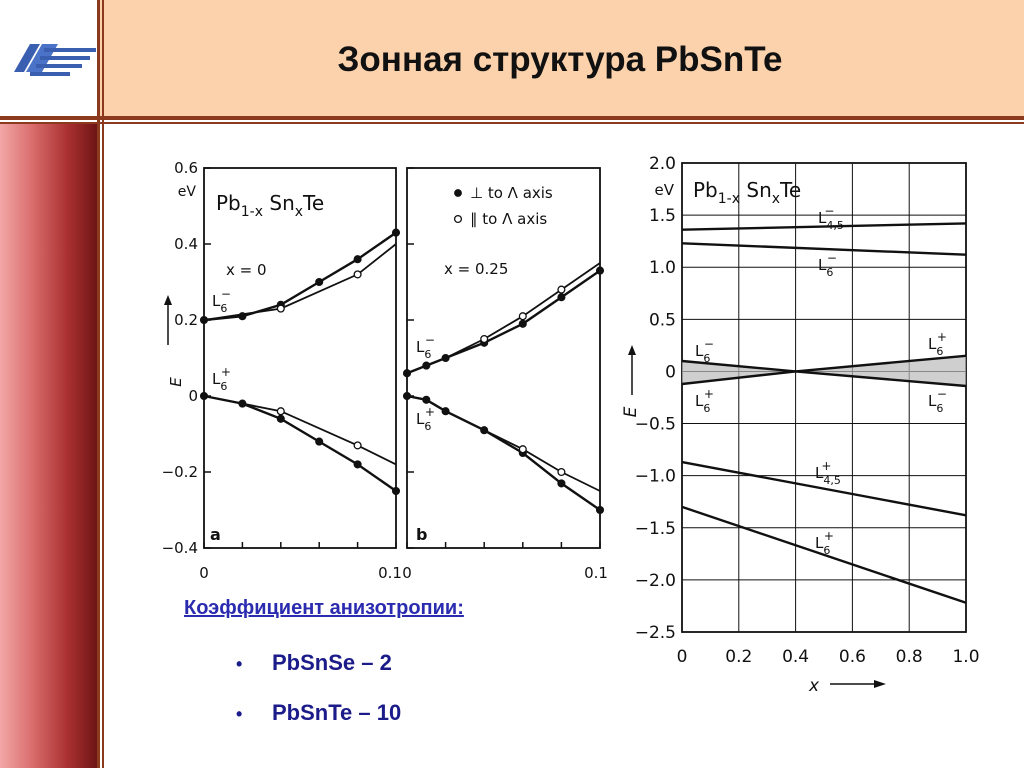 The image size is (1024, 768). What do you see at coordinates (795, 657) in the screenshot?
I see `x-tick-label: 0.4` at bounding box center [795, 657].